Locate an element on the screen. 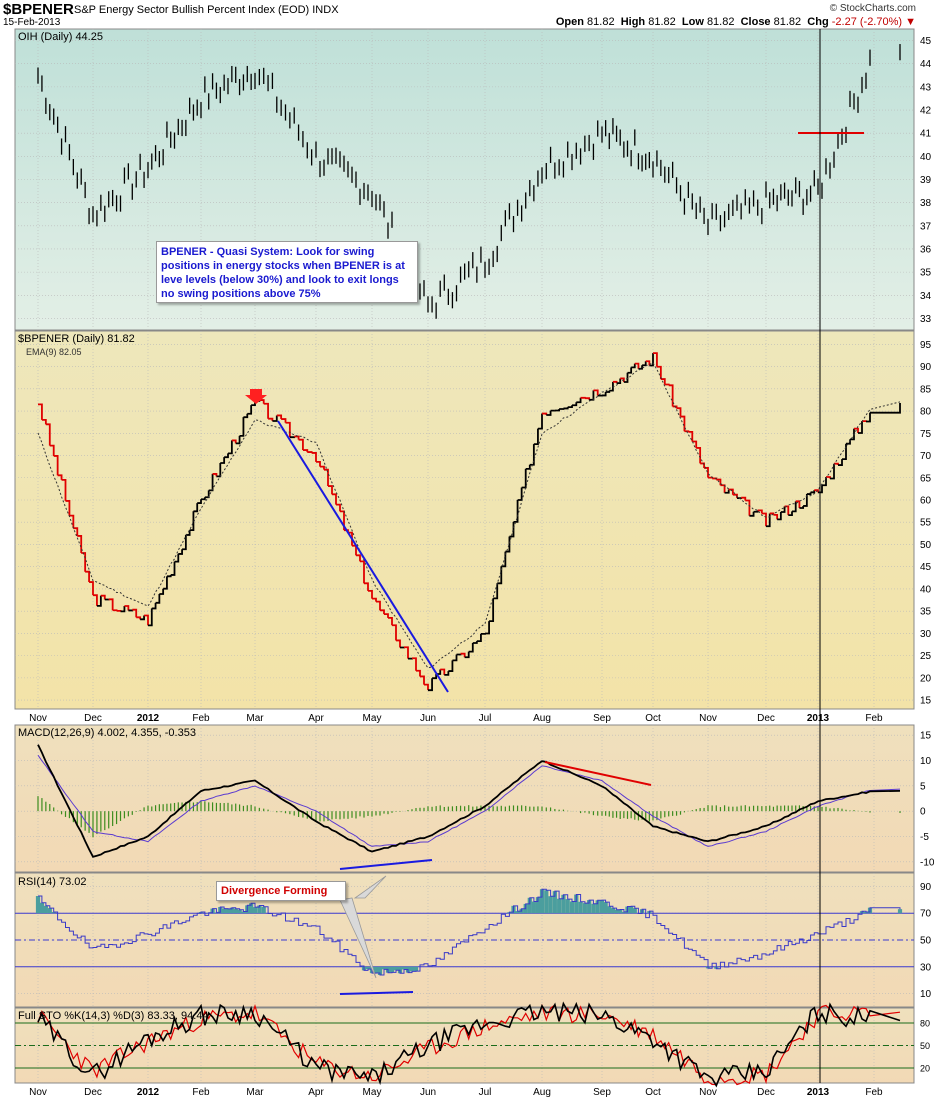 This screenshot has height=1100, width=950. y-tick-label: 34 is located at coordinates (926, 296).